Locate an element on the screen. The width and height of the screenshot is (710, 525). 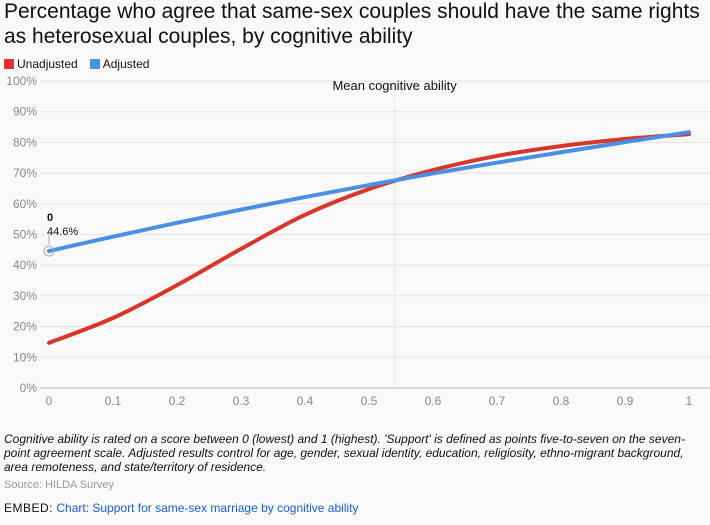
legend-label: Adjusted is located at coordinates (126, 64).